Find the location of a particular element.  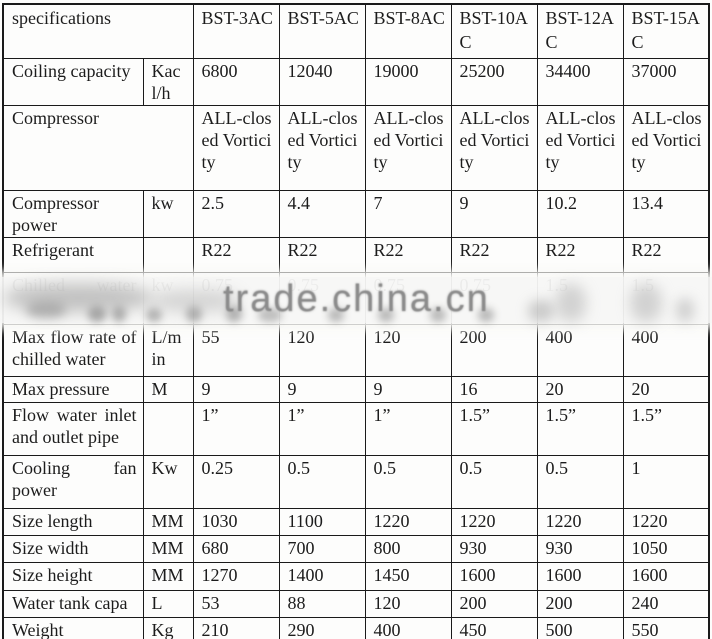

unit-cell: M is located at coordinates (168, 389).